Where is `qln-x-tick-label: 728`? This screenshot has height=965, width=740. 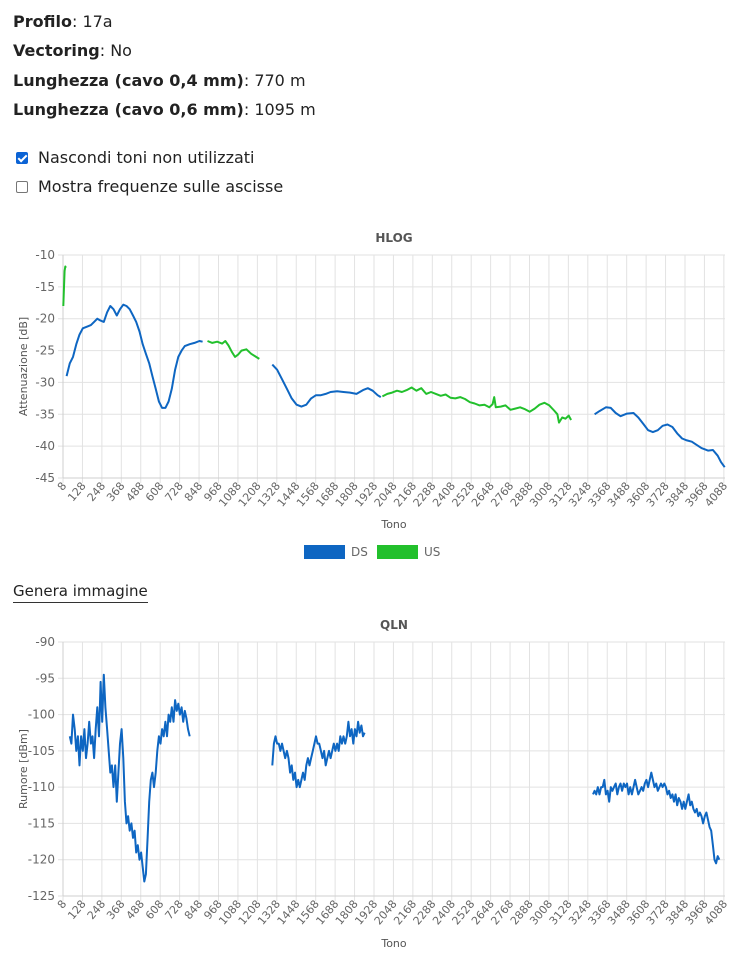 qln-x-tick-label: 728 is located at coordinates (173, 910).